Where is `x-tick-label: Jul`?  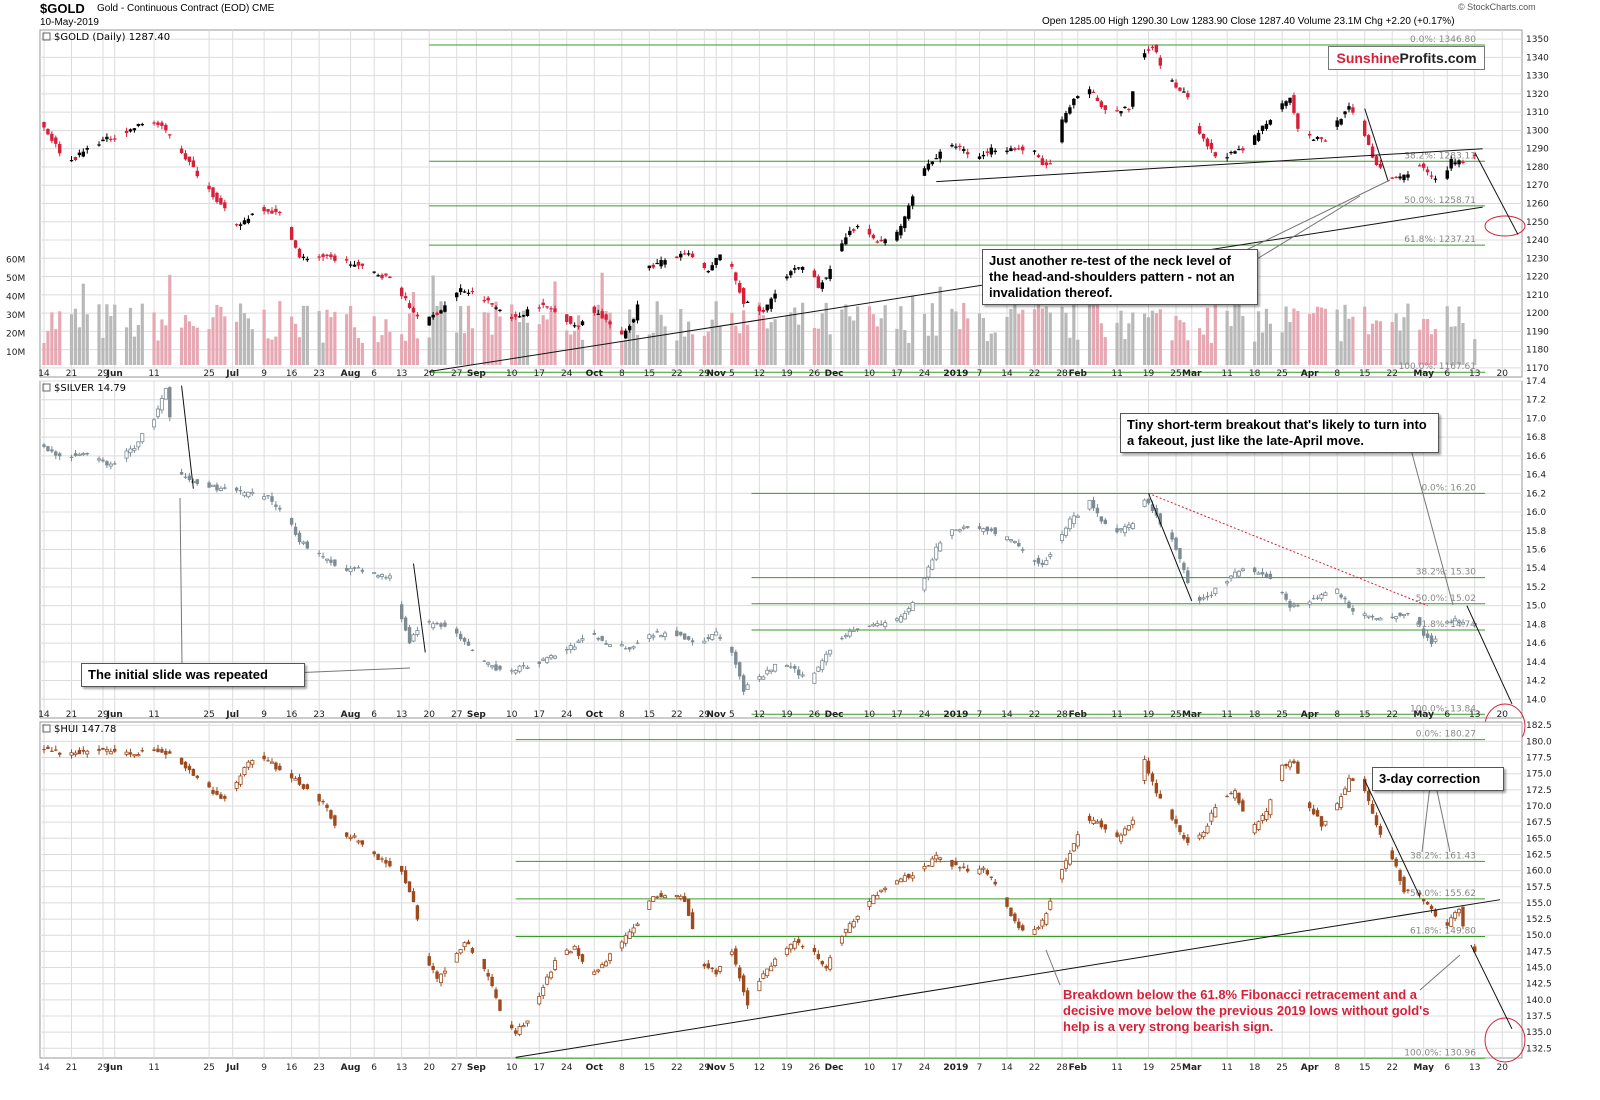 x-tick-label: Jul is located at coordinates (232, 715).